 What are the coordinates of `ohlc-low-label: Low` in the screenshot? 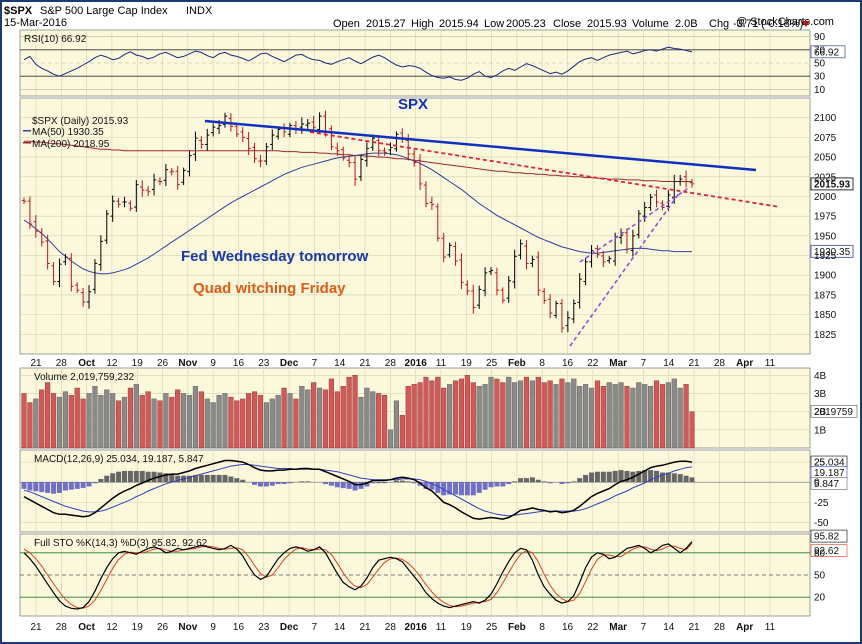 It's located at (494, 24).